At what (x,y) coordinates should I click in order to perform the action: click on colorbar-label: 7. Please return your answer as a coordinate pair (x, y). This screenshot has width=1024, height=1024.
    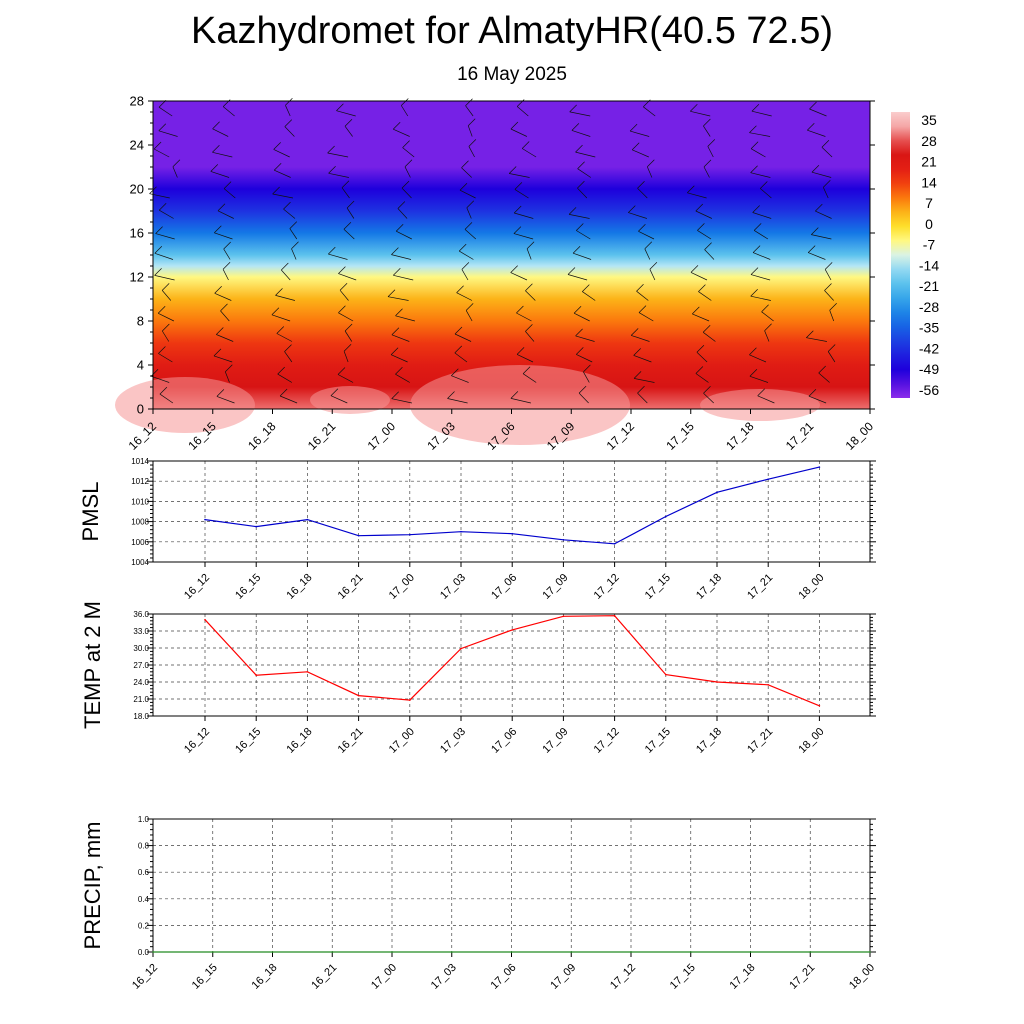
    Looking at the image, I should click on (929, 203).